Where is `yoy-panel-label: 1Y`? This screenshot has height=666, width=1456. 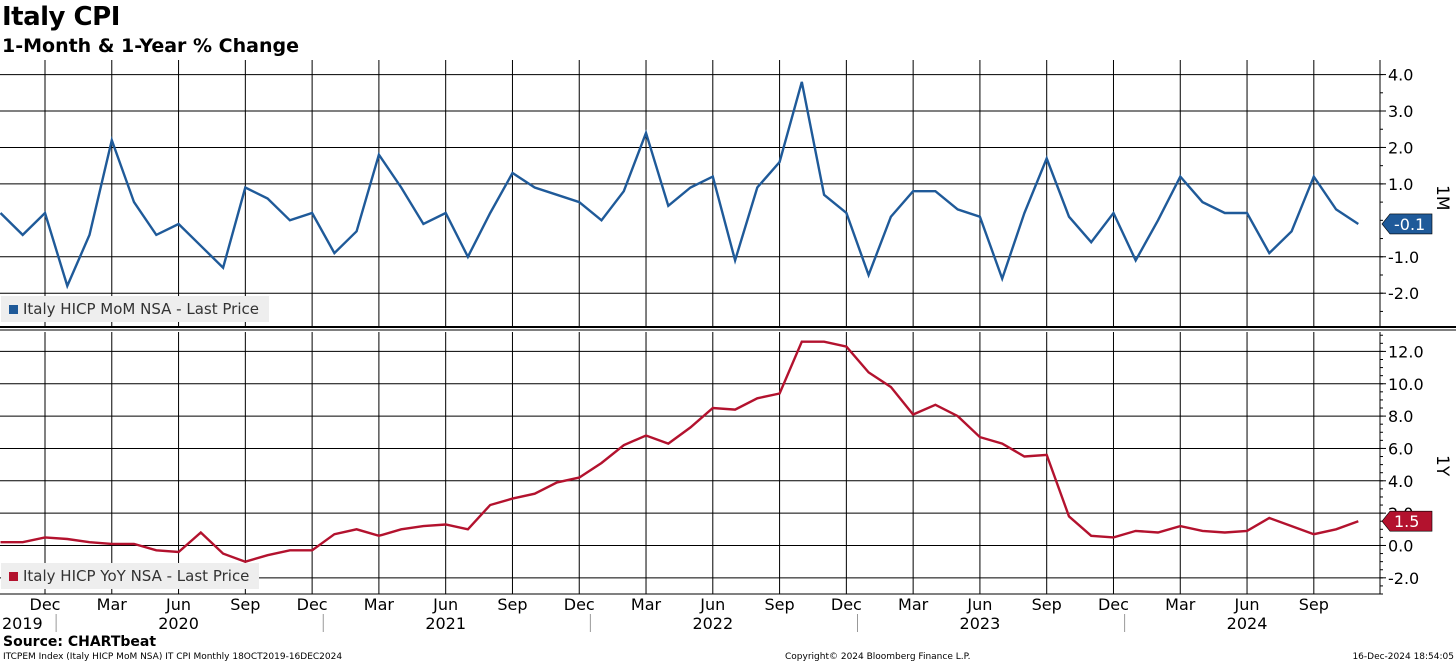 yoy-panel-label: 1Y is located at coordinates (1442, 466).